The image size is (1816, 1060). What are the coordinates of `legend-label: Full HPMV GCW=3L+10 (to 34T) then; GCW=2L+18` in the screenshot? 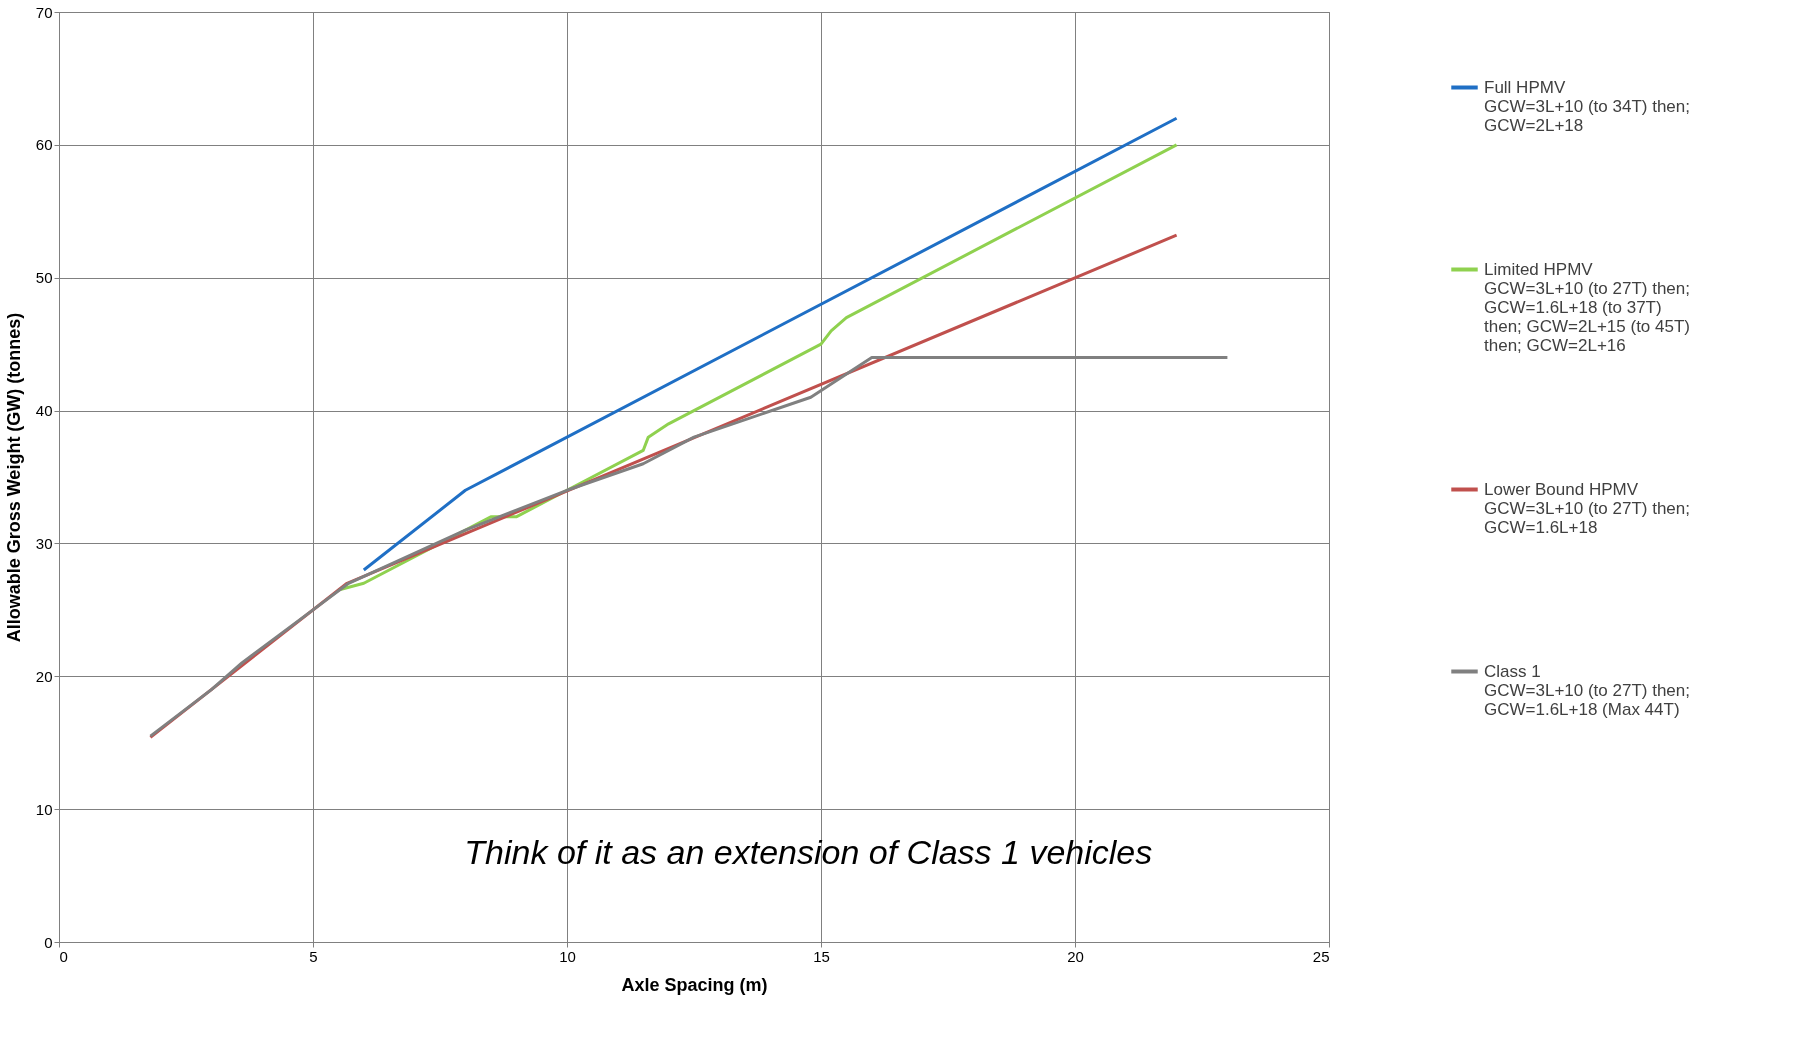 It's located at (1587, 106).